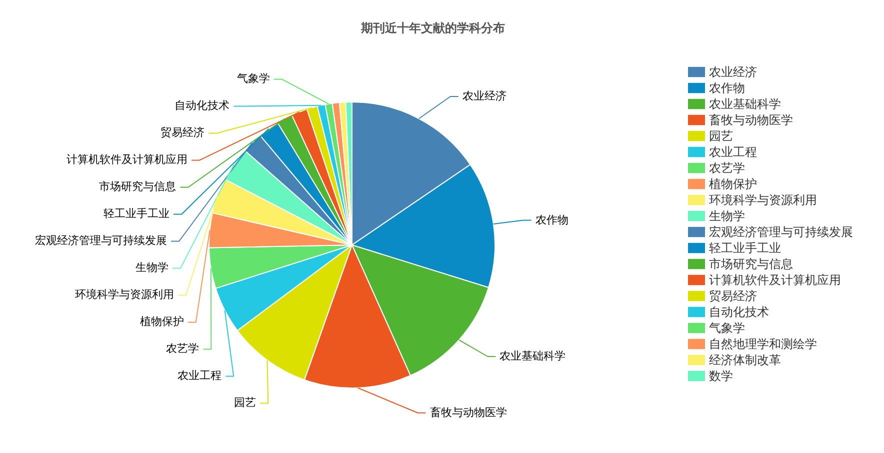  Describe the element at coordinates (739, 312) in the screenshot. I see `legend-label: 自动化技术` at that location.